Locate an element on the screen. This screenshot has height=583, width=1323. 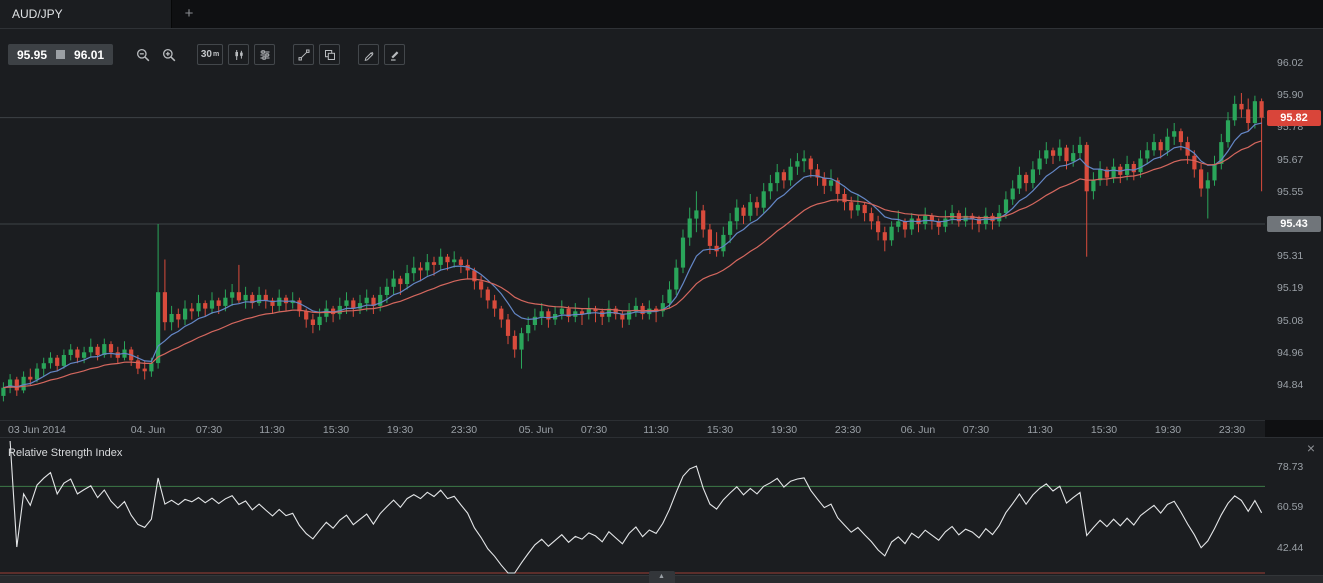
rsi-title: Relative Strength Index is located at coordinates (65, 453).